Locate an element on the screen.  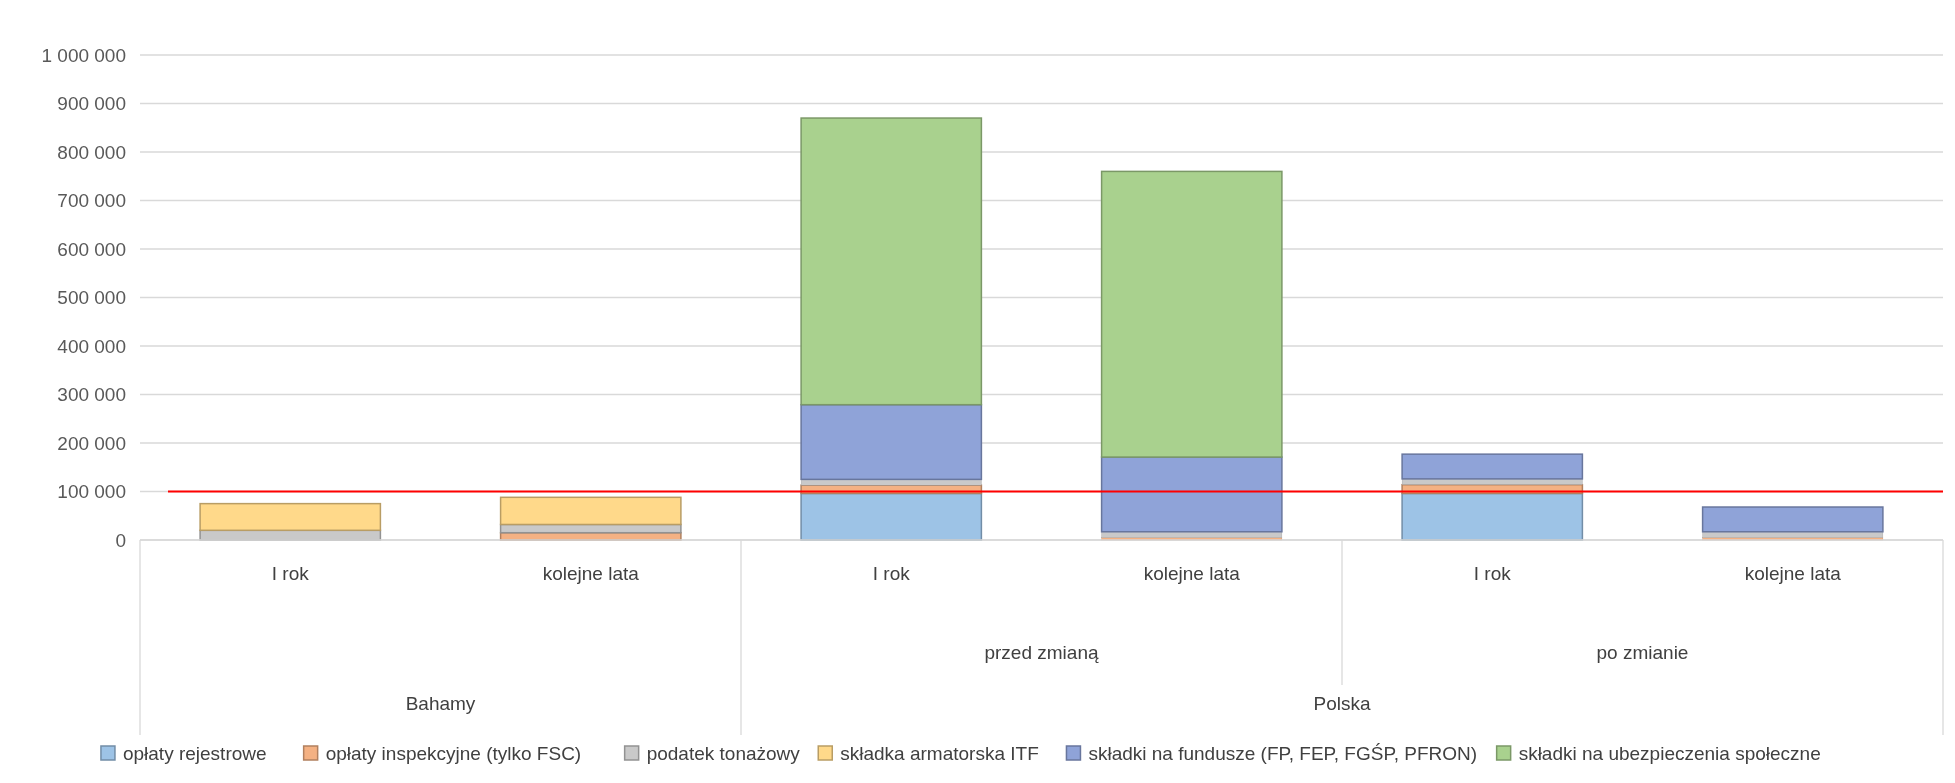
text: po zmianie is located at coordinates (1642, 652).